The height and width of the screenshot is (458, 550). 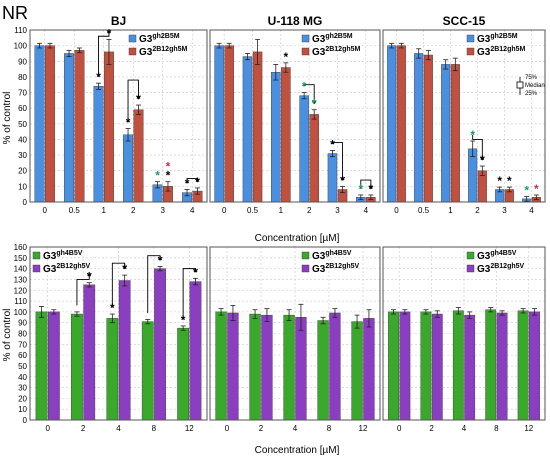 What do you see at coordinates (163, 52) in the screenshot?
I see `legend-label: G32B12gh5M` at bounding box center [163, 52].